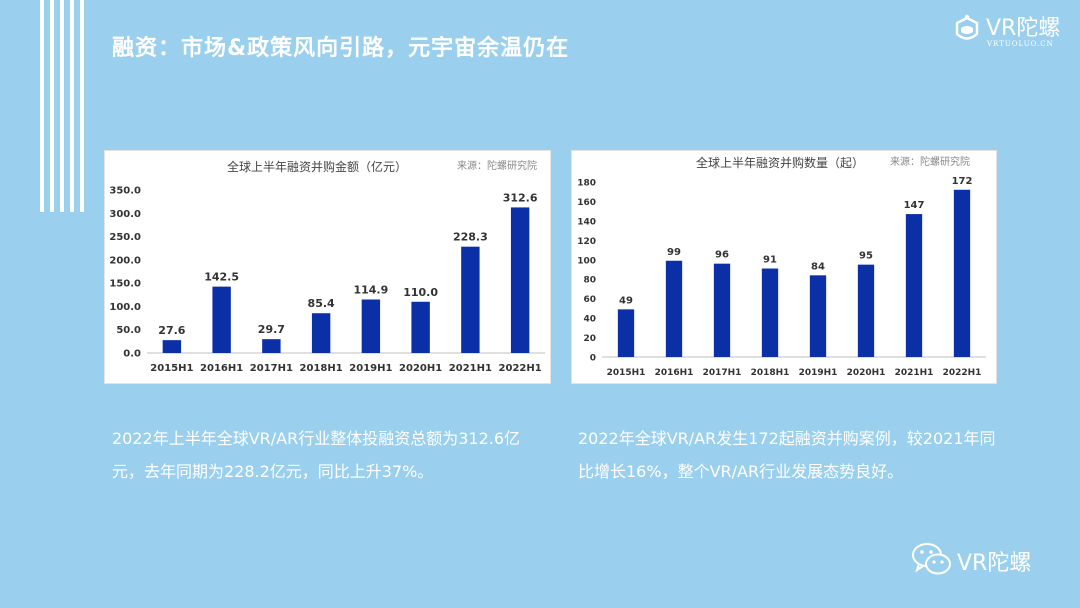 This screenshot has height=608, width=1080. Describe the element at coordinates (586, 184) in the screenshot. I see `y-tick-label: 180` at that location.